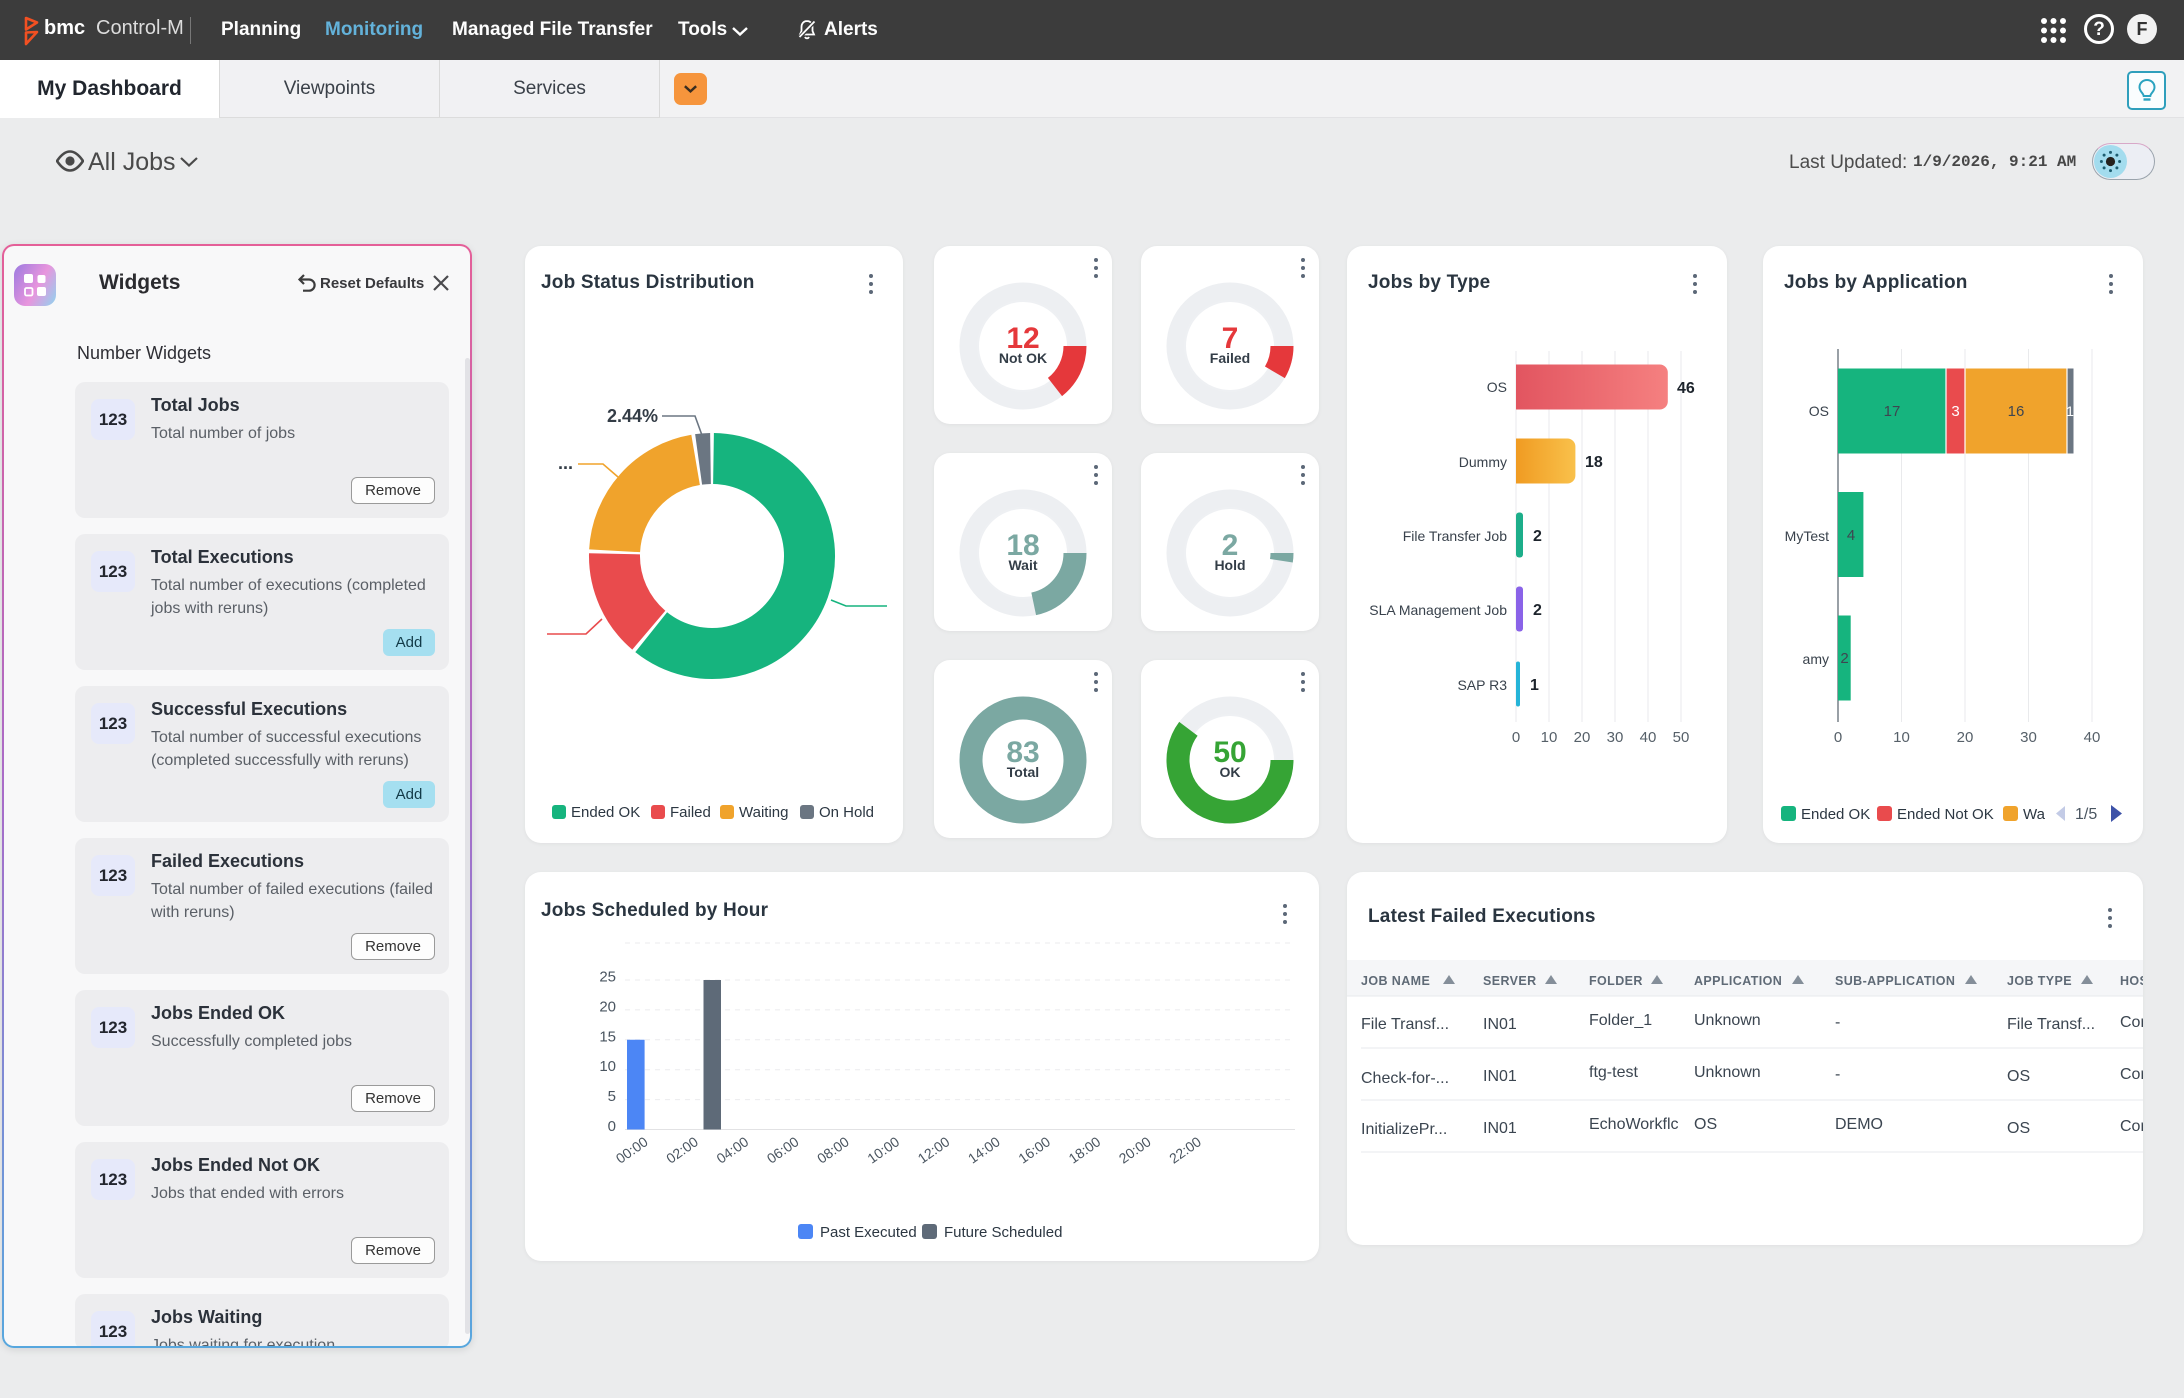 Image resolution: width=2184 pixels, height=1398 pixels. I want to click on svg-text: Dummy, so click(1483, 462).